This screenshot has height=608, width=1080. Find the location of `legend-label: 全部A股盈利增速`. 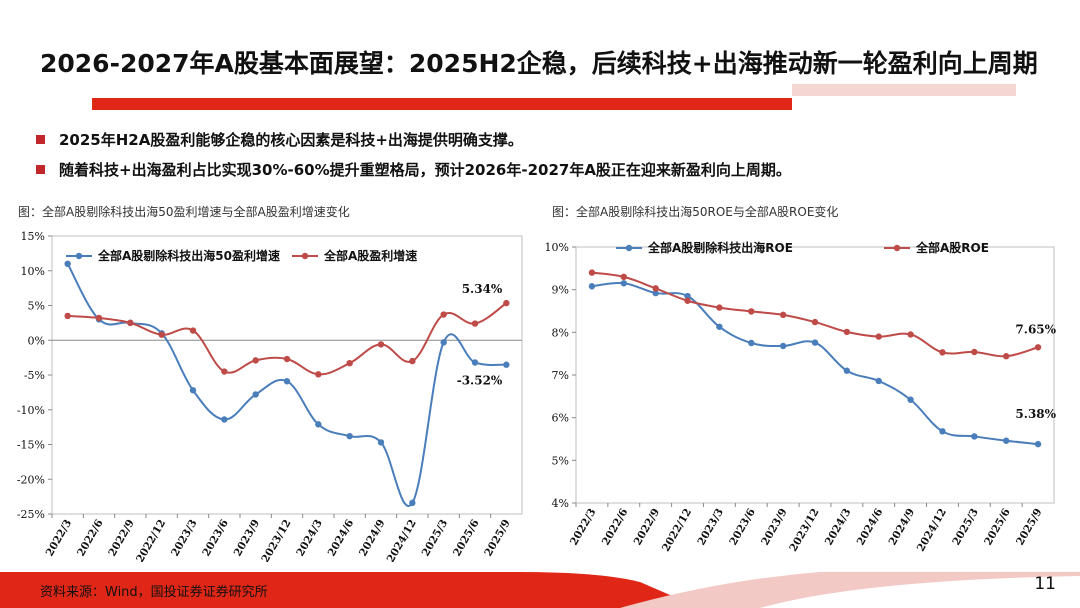

legend-label: 全部A股盈利增速 is located at coordinates (370, 255).